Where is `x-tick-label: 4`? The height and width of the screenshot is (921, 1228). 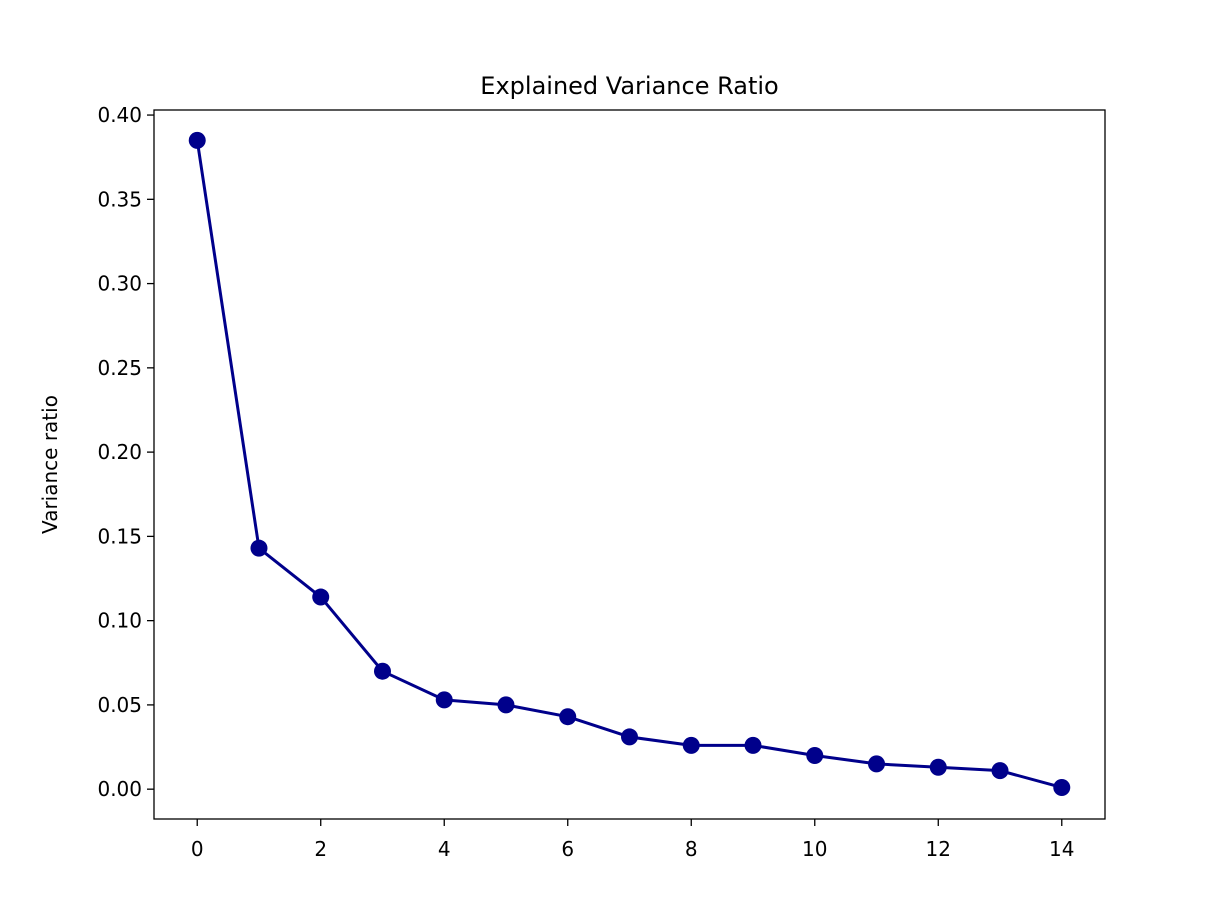
x-tick-label: 4 is located at coordinates (444, 849).